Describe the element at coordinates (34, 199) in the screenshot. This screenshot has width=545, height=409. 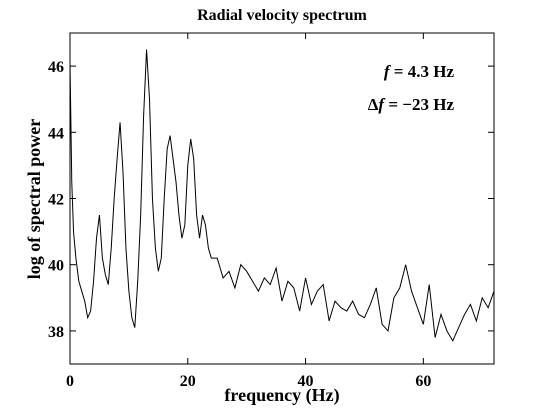
I see `y-axis-label: log of spectral power` at that location.